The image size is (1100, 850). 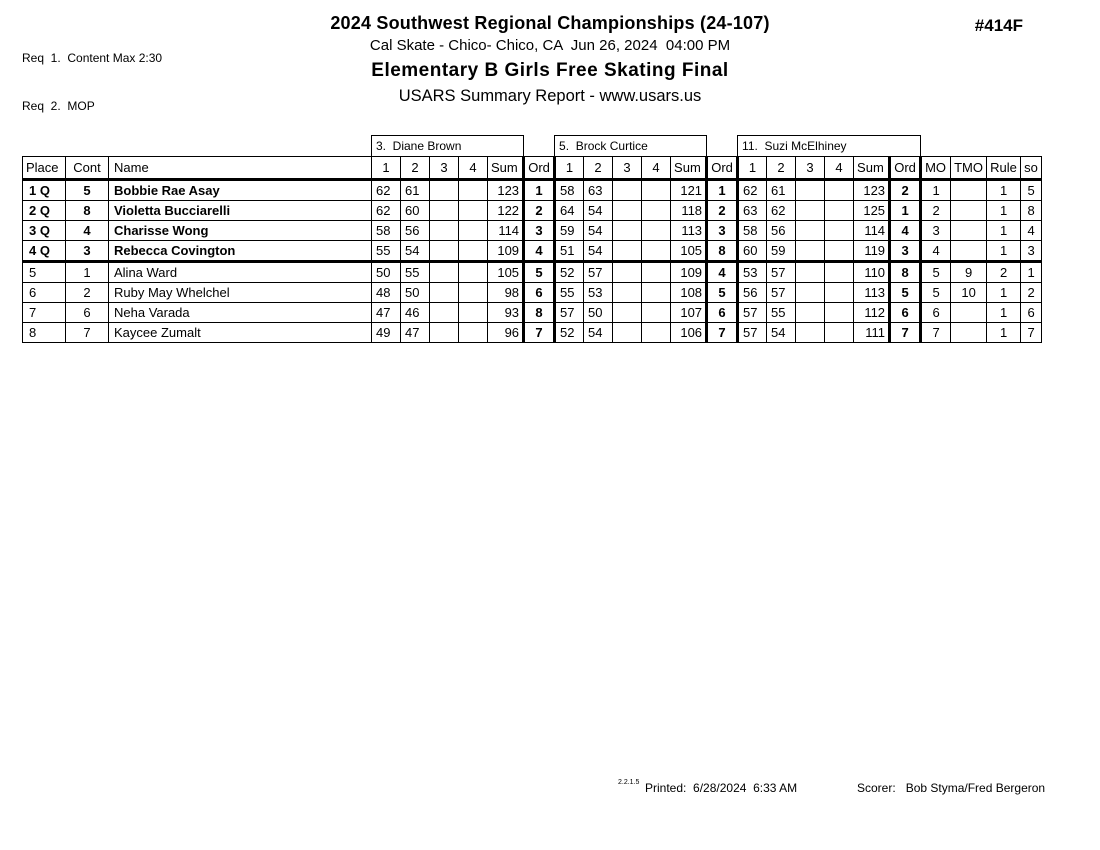 I want to click on table-row: 7 6 Neha Varada 47 46 93 8 57 50 107 6 57 55 112 6 6 1 6, so click(x=532, y=312).